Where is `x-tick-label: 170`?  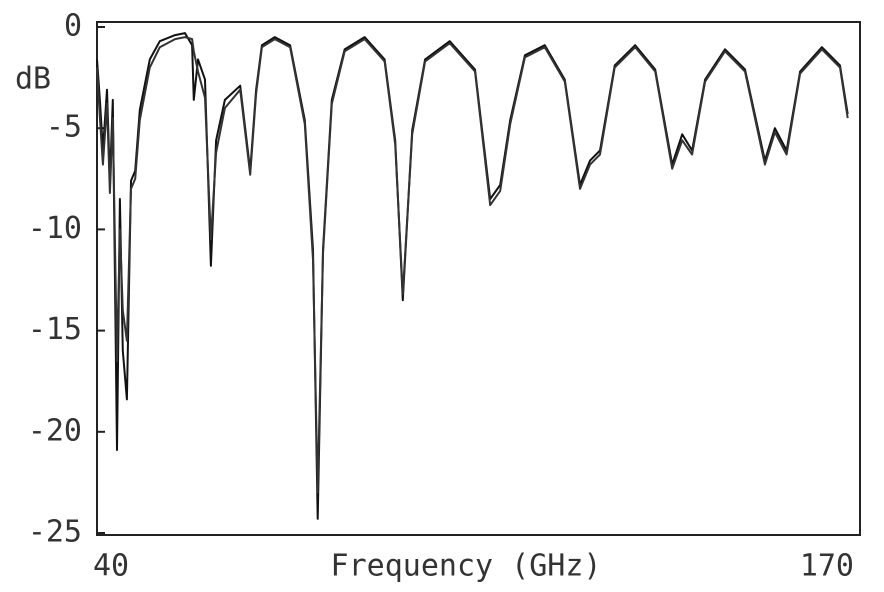 x-tick-label: 170 is located at coordinates (827, 566).